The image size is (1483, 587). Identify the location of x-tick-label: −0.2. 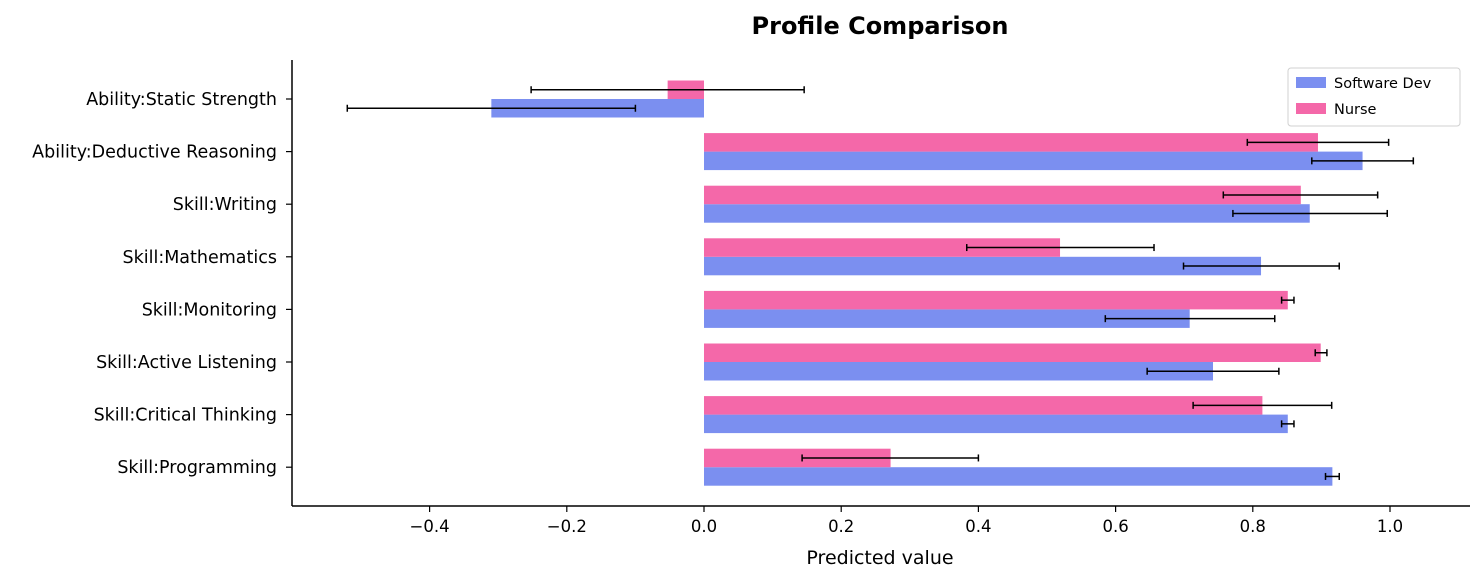
(567, 526).